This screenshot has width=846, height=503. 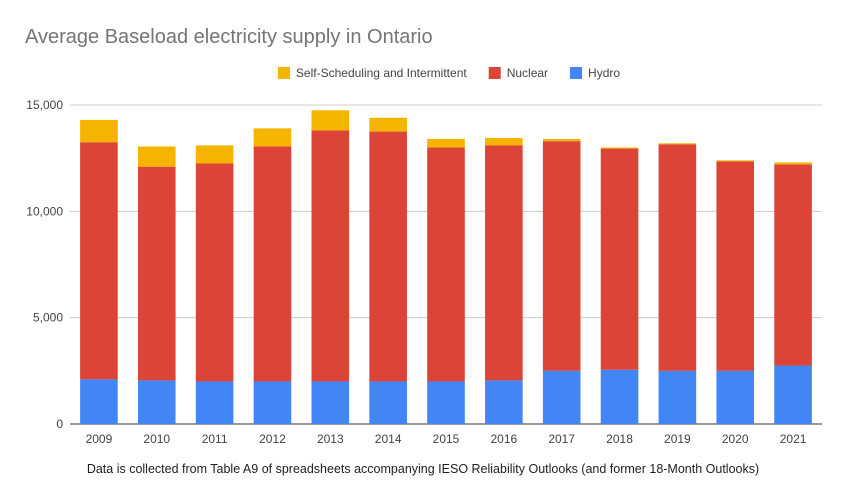 What do you see at coordinates (446, 264) in the screenshot?
I see `bar-nuclear-2015` at bounding box center [446, 264].